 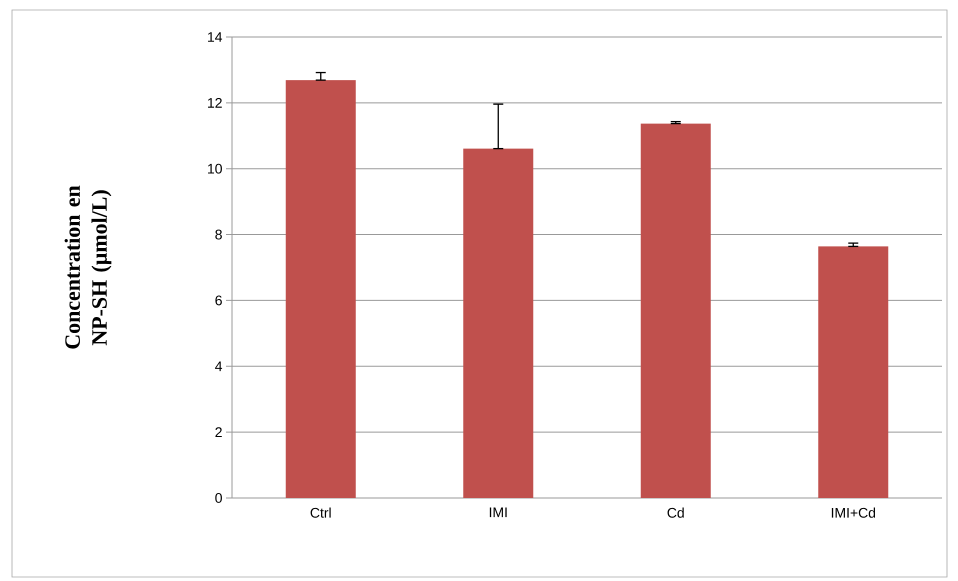 I want to click on y-tick-label: 6, so click(x=218, y=300).